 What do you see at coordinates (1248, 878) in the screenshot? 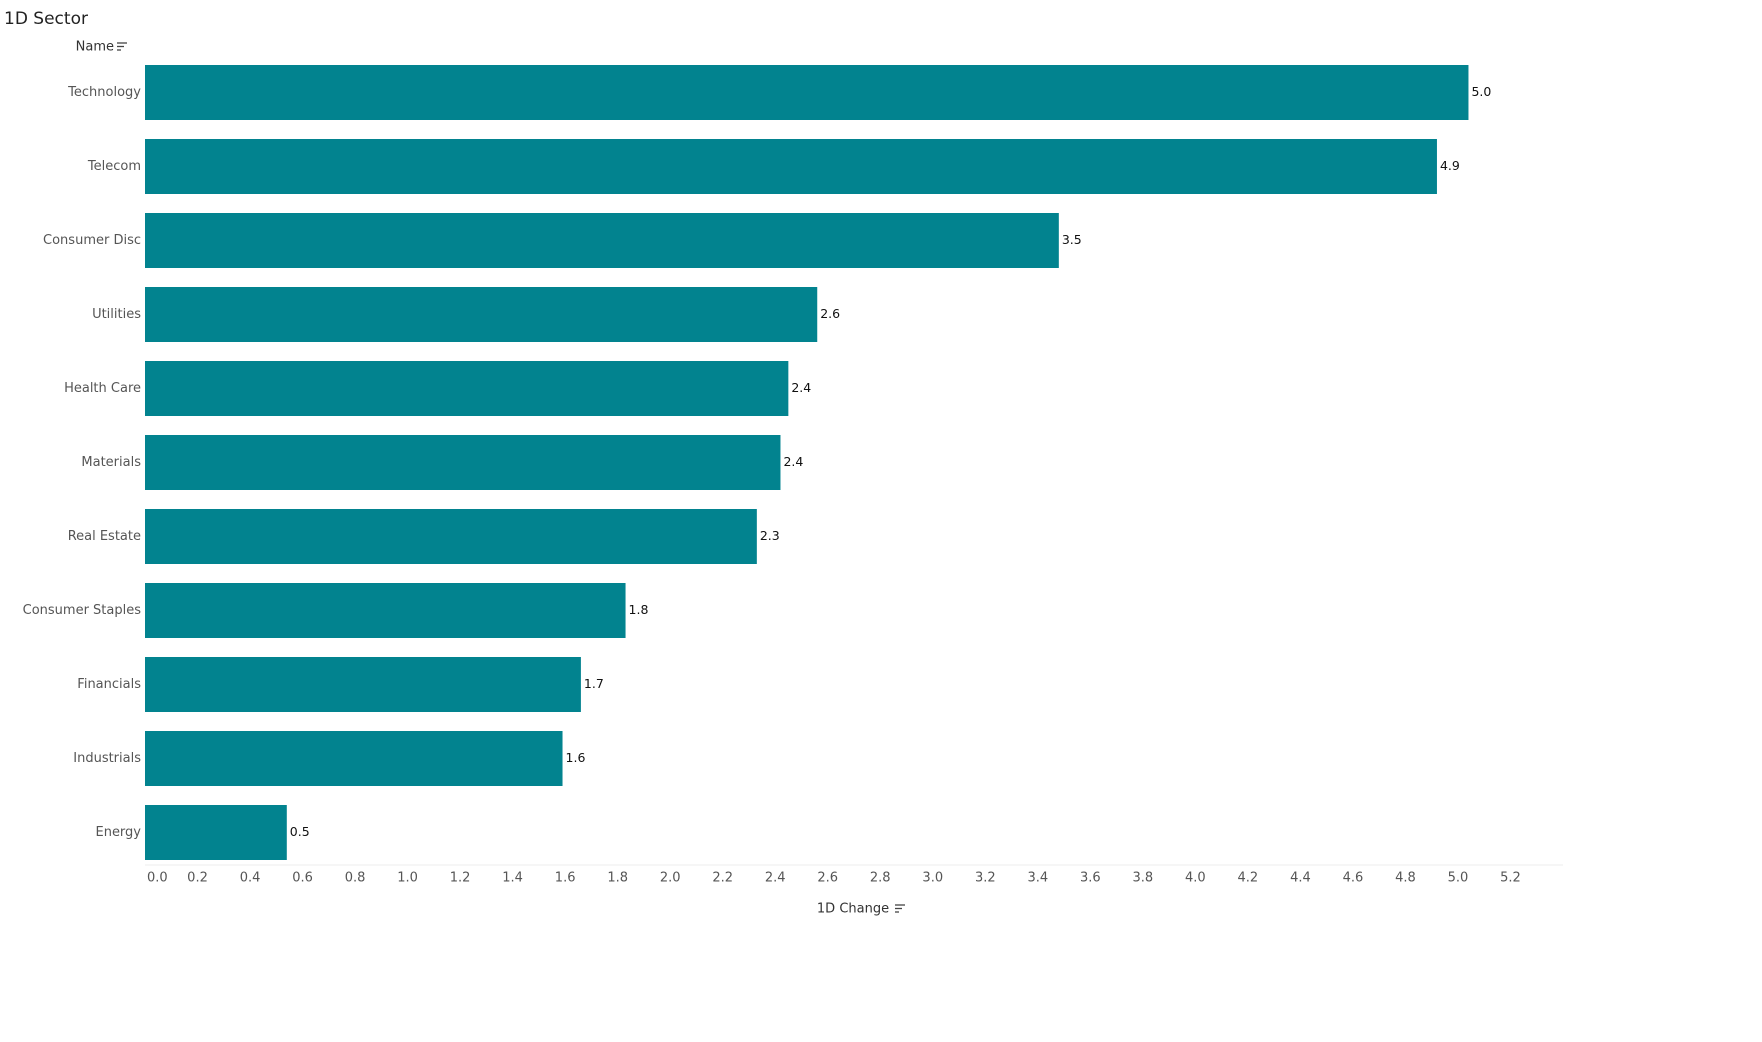
I see `x-tick-label: 4.2` at bounding box center [1248, 878].